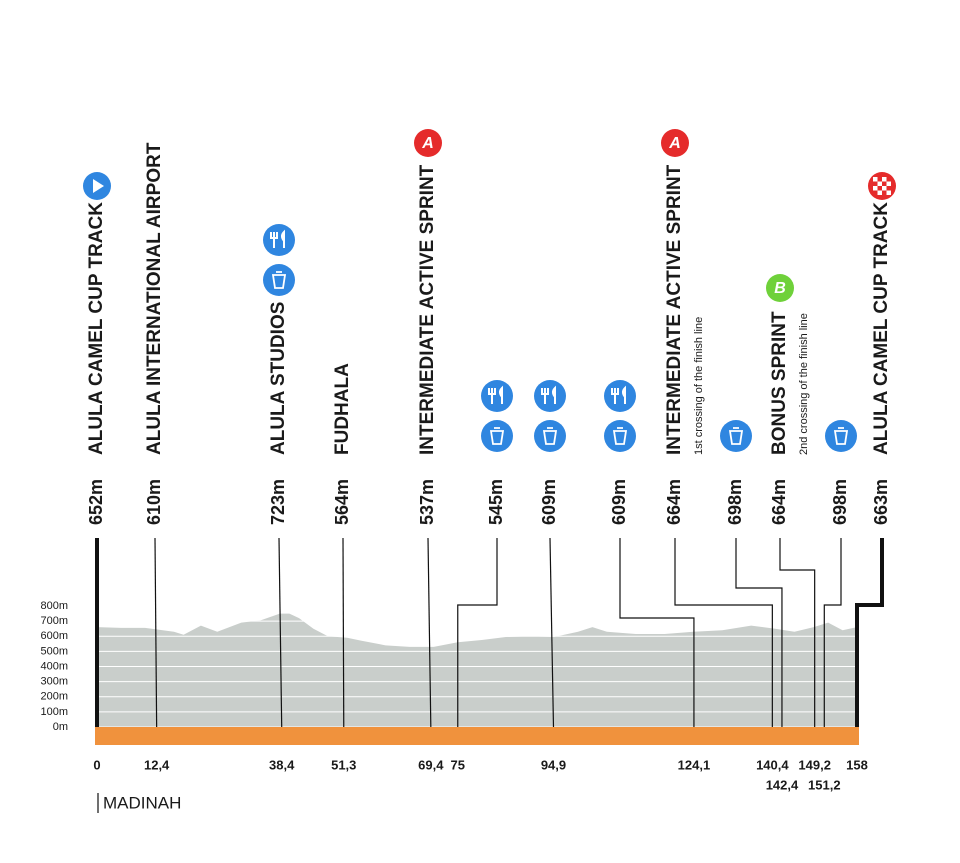 This screenshot has width=960, height=863. I want to click on y-tick-label: 300m, so click(54, 682).